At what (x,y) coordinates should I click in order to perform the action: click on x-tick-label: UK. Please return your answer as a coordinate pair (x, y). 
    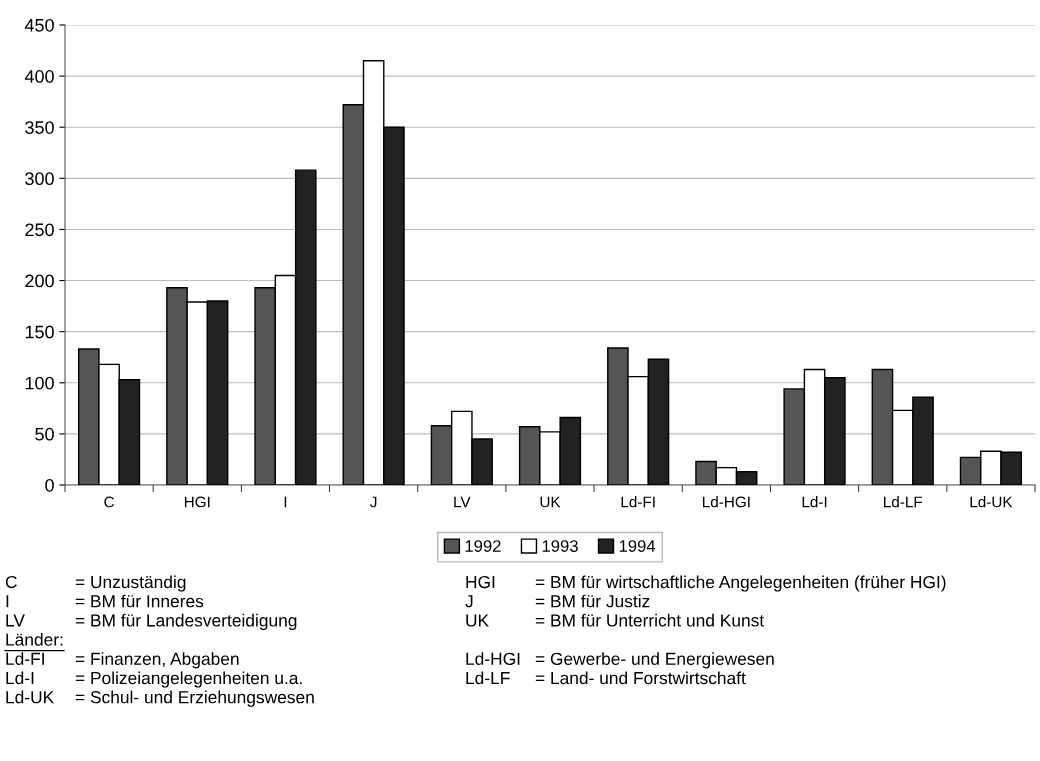
    Looking at the image, I should click on (550, 502).